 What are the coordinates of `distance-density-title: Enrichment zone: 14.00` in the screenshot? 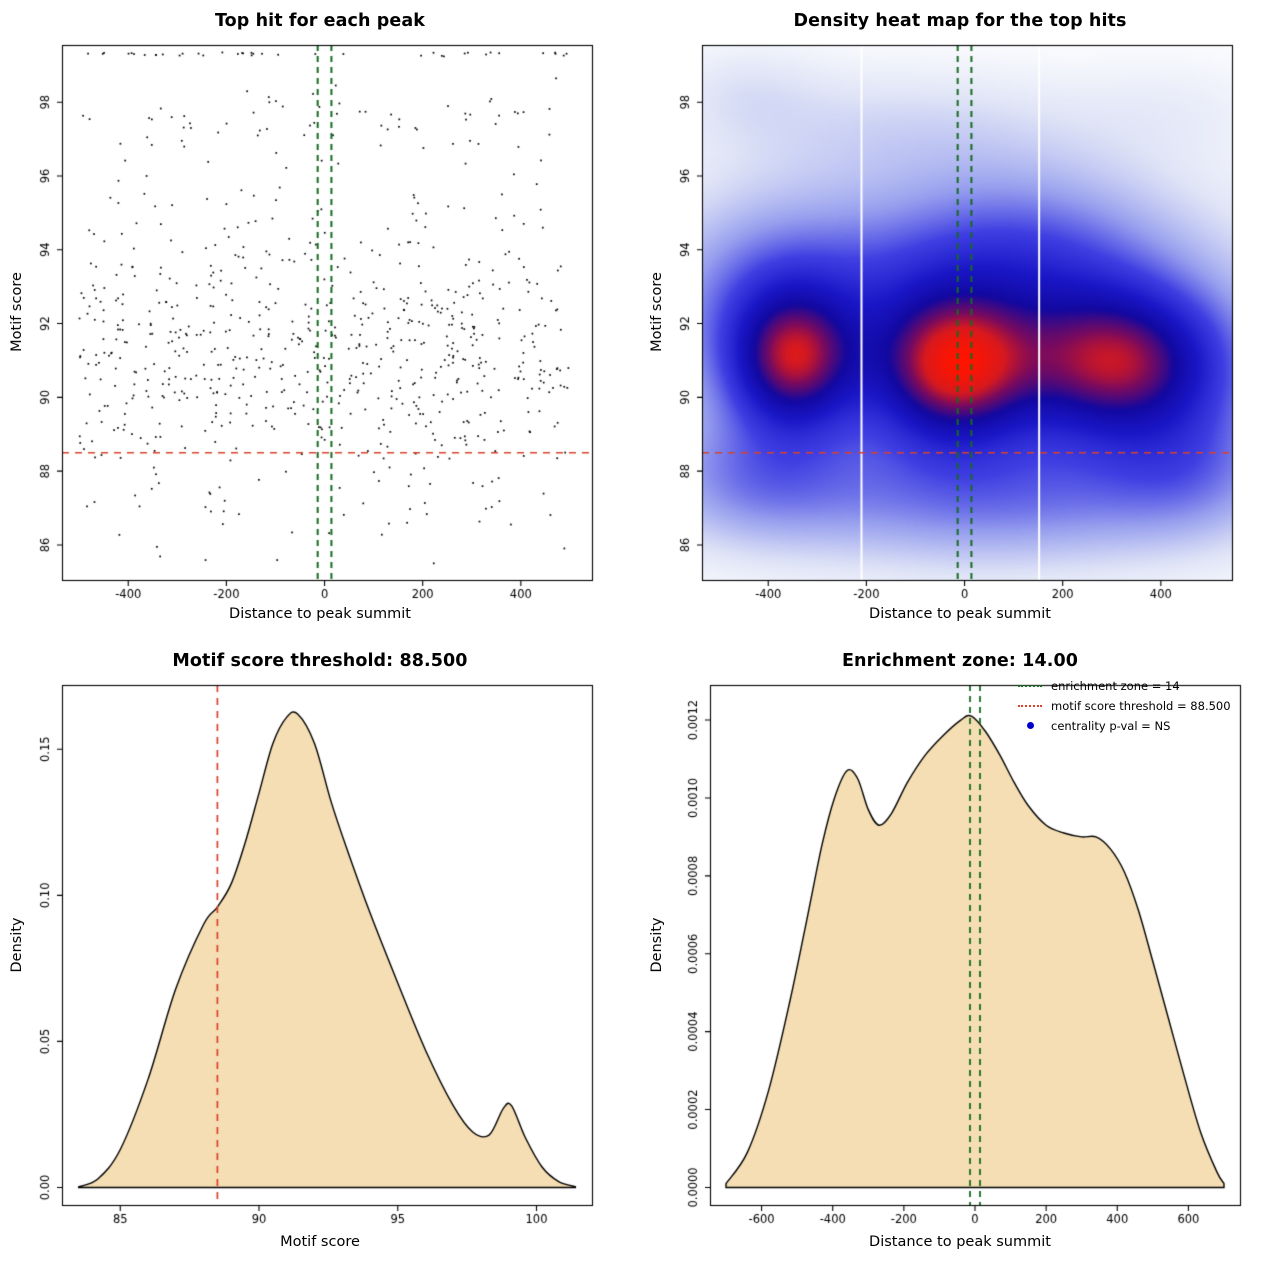 It's located at (960, 661).